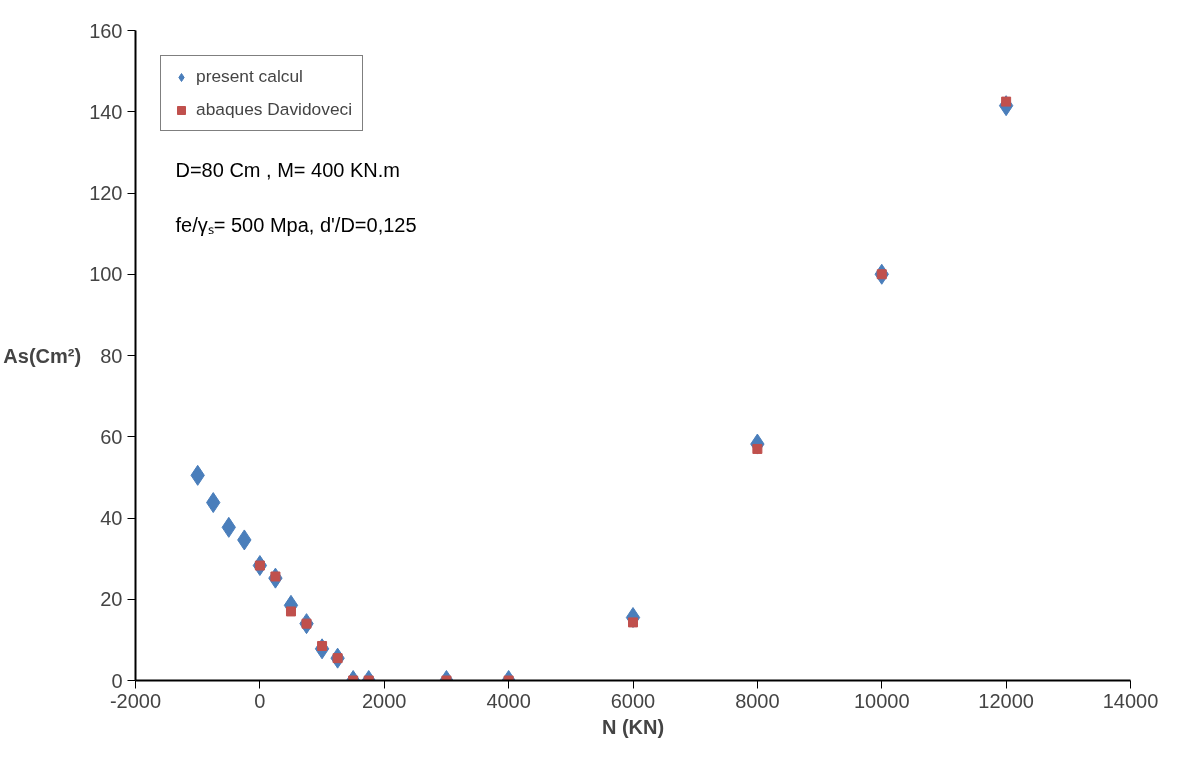 The width and height of the screenshot is (1201, 760). I want to click on x-axis-title: N (KN), so click(633, 726).